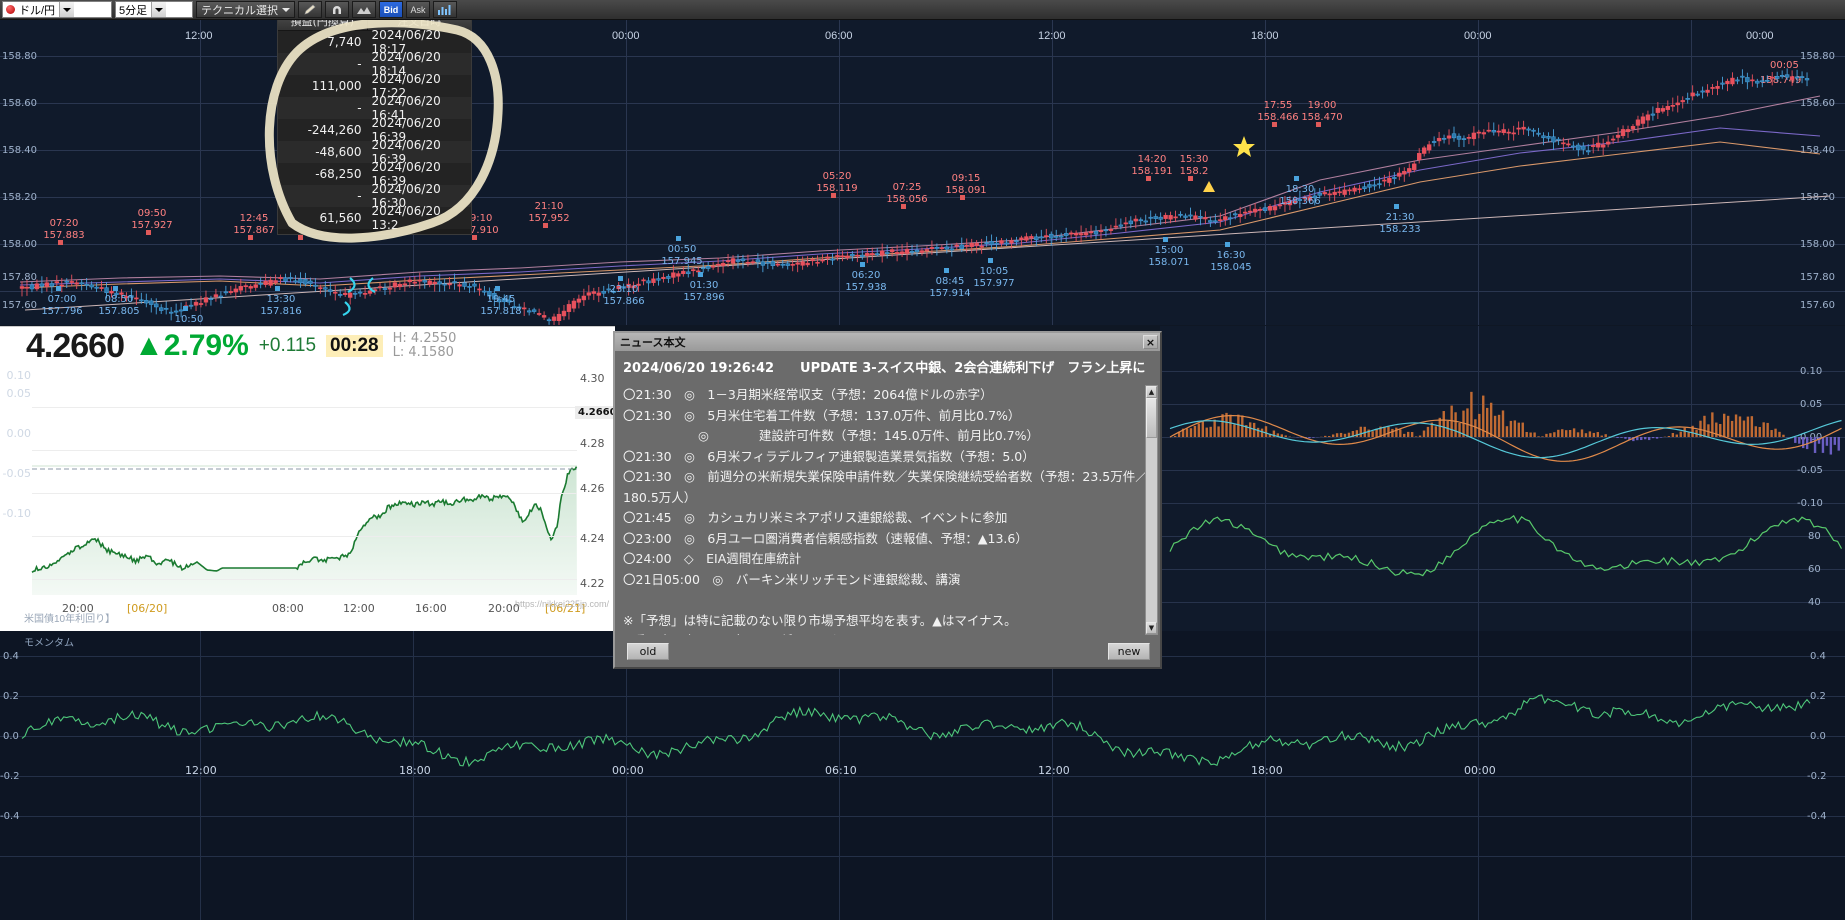 The height and width of the screenshot is (920, 1845). What do you see at coordinates (1814, 569) in the screenshot?
I see `sub-extra-label: 60` at bounding box center [1814, 569].